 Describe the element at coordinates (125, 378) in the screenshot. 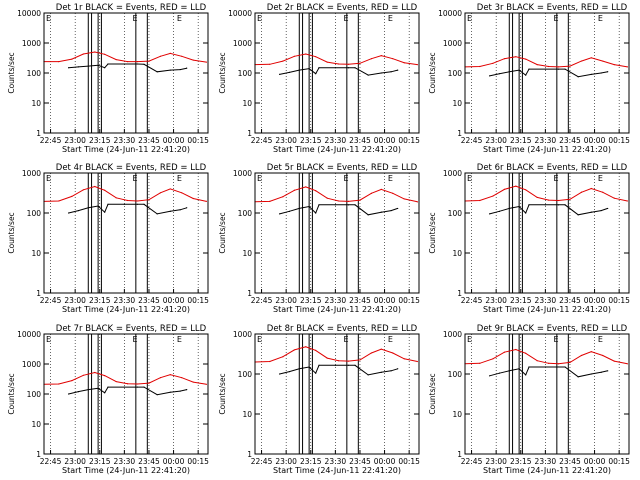

I see `series-line-lld` at that location.